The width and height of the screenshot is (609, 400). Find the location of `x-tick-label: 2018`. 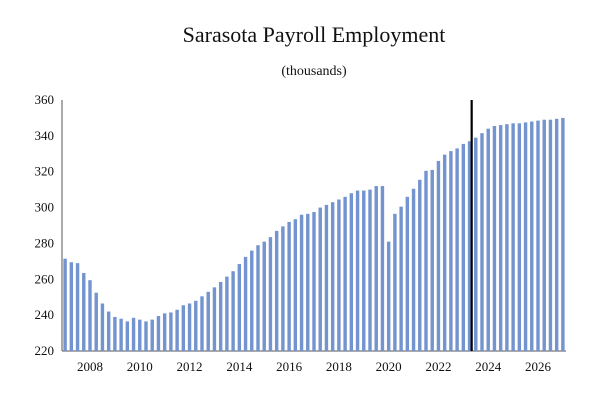

x-tick-label: 2018 is located at coordinates (339, 366).